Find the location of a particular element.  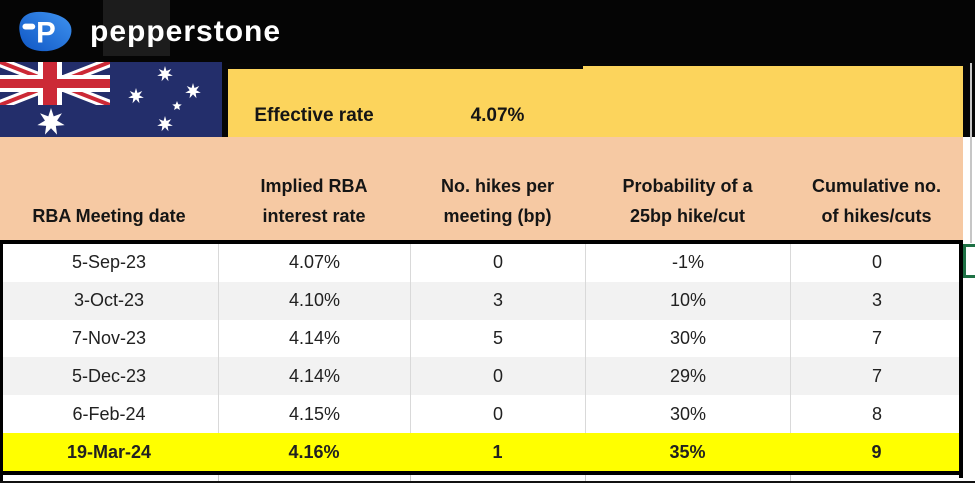

table-border-right is located at coordinates (961, 361).